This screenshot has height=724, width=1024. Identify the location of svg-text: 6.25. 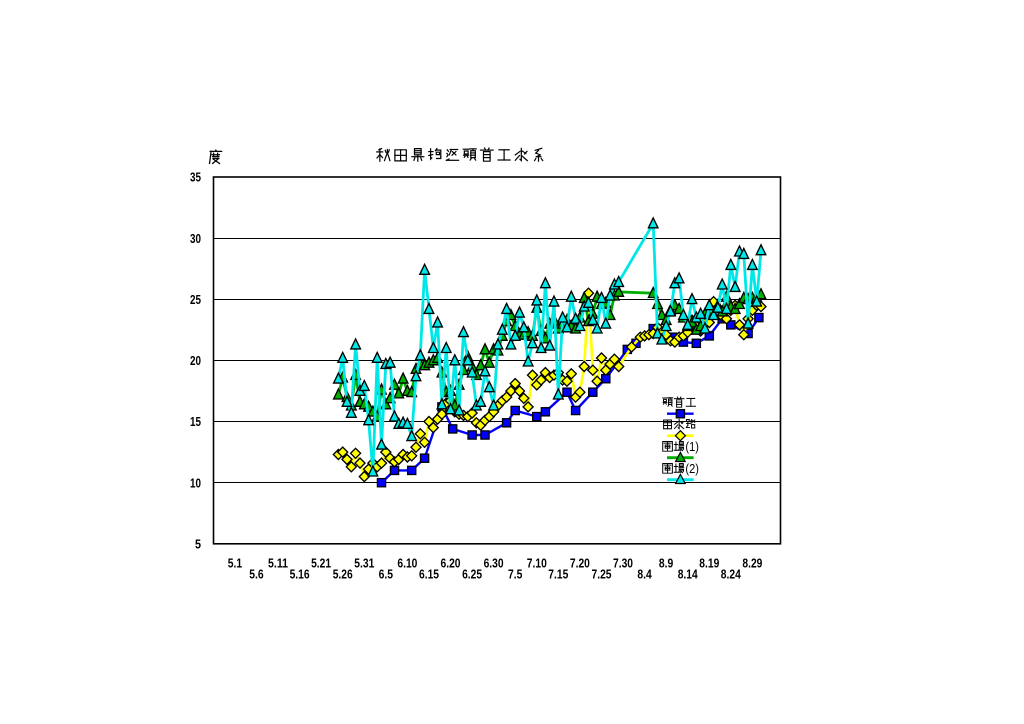
(472, 574).